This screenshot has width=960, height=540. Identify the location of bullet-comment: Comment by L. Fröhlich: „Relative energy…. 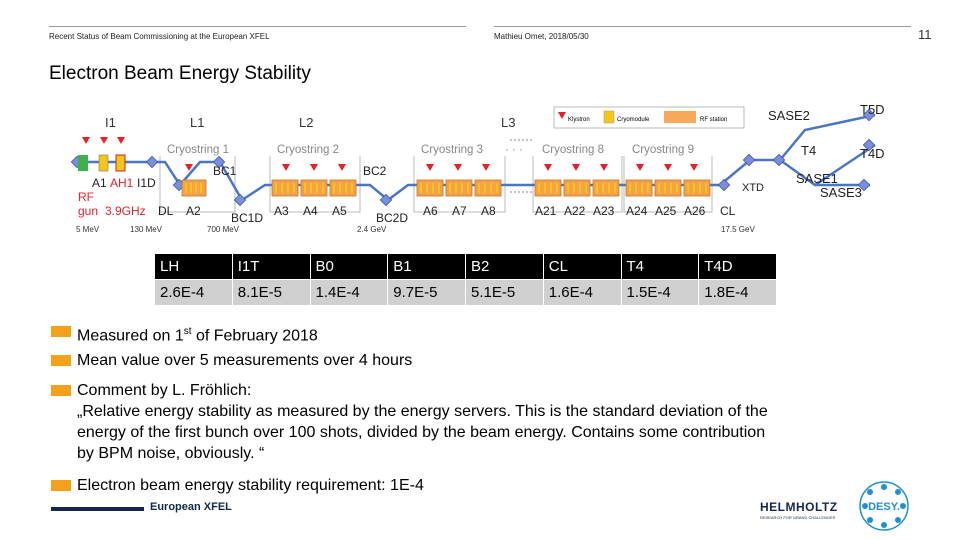
(422, 422).